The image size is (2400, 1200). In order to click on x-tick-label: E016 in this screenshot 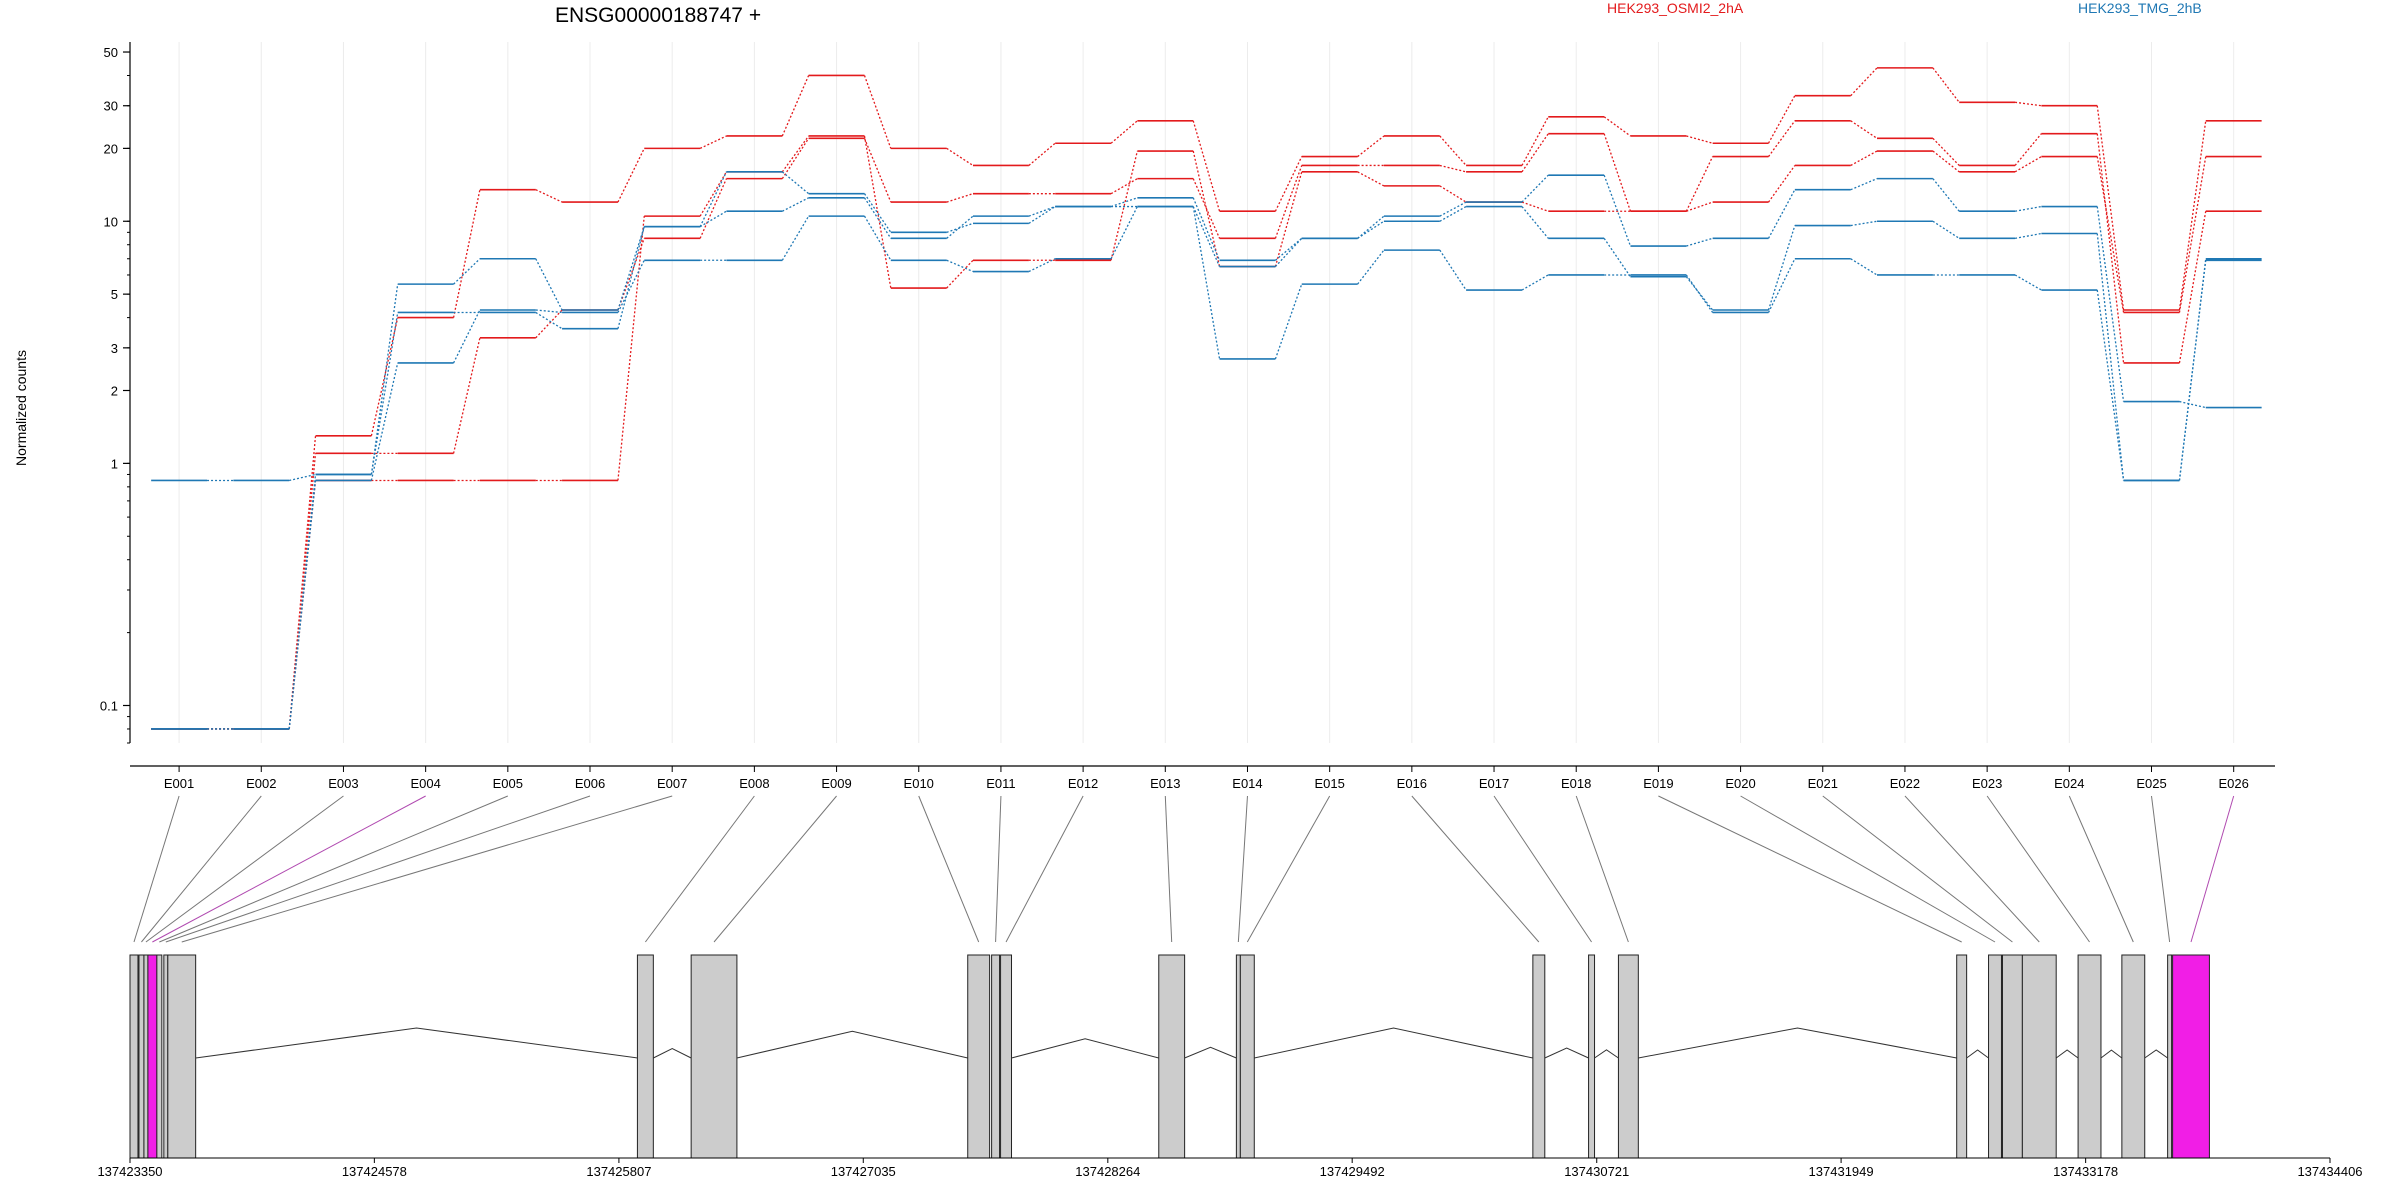, I will do `click(1412, 783)`.